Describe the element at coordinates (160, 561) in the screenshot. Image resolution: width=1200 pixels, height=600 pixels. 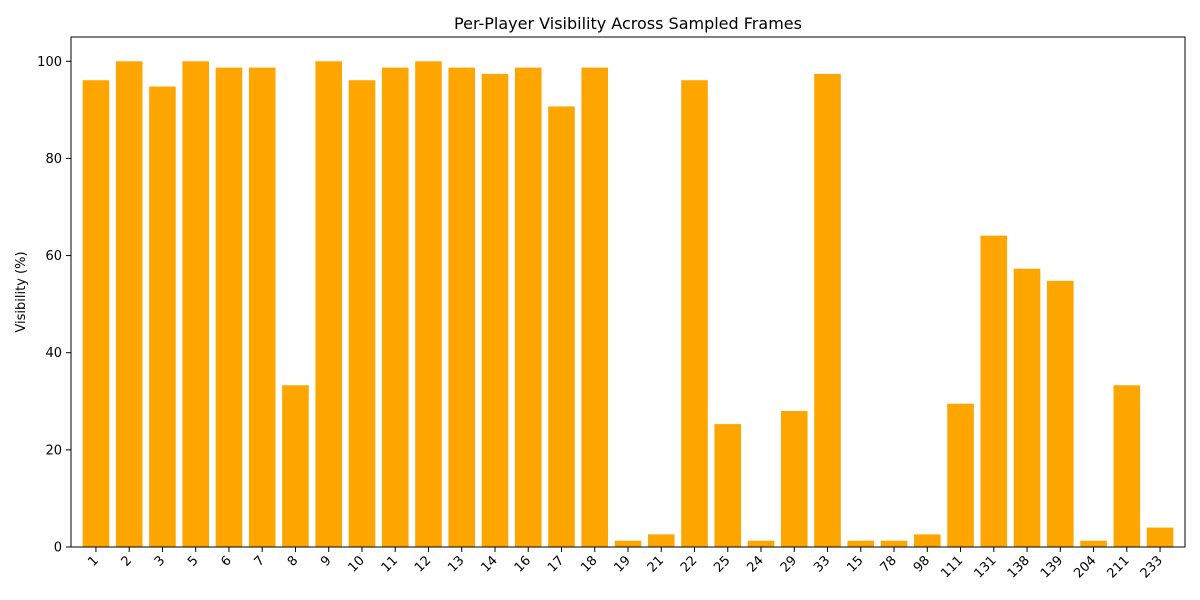
I see `x-tick-label: 3` at that location.